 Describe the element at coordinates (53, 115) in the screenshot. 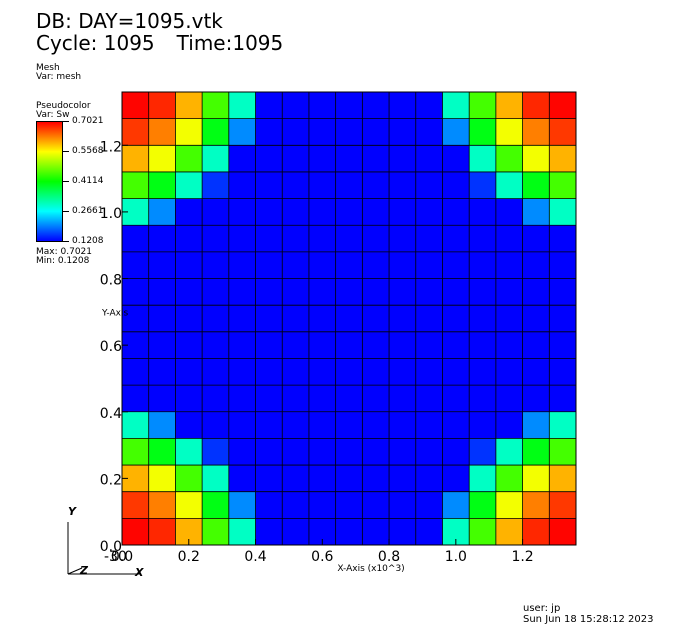

I see `pseudocolor-legend-var: Var: Sw` at that location.